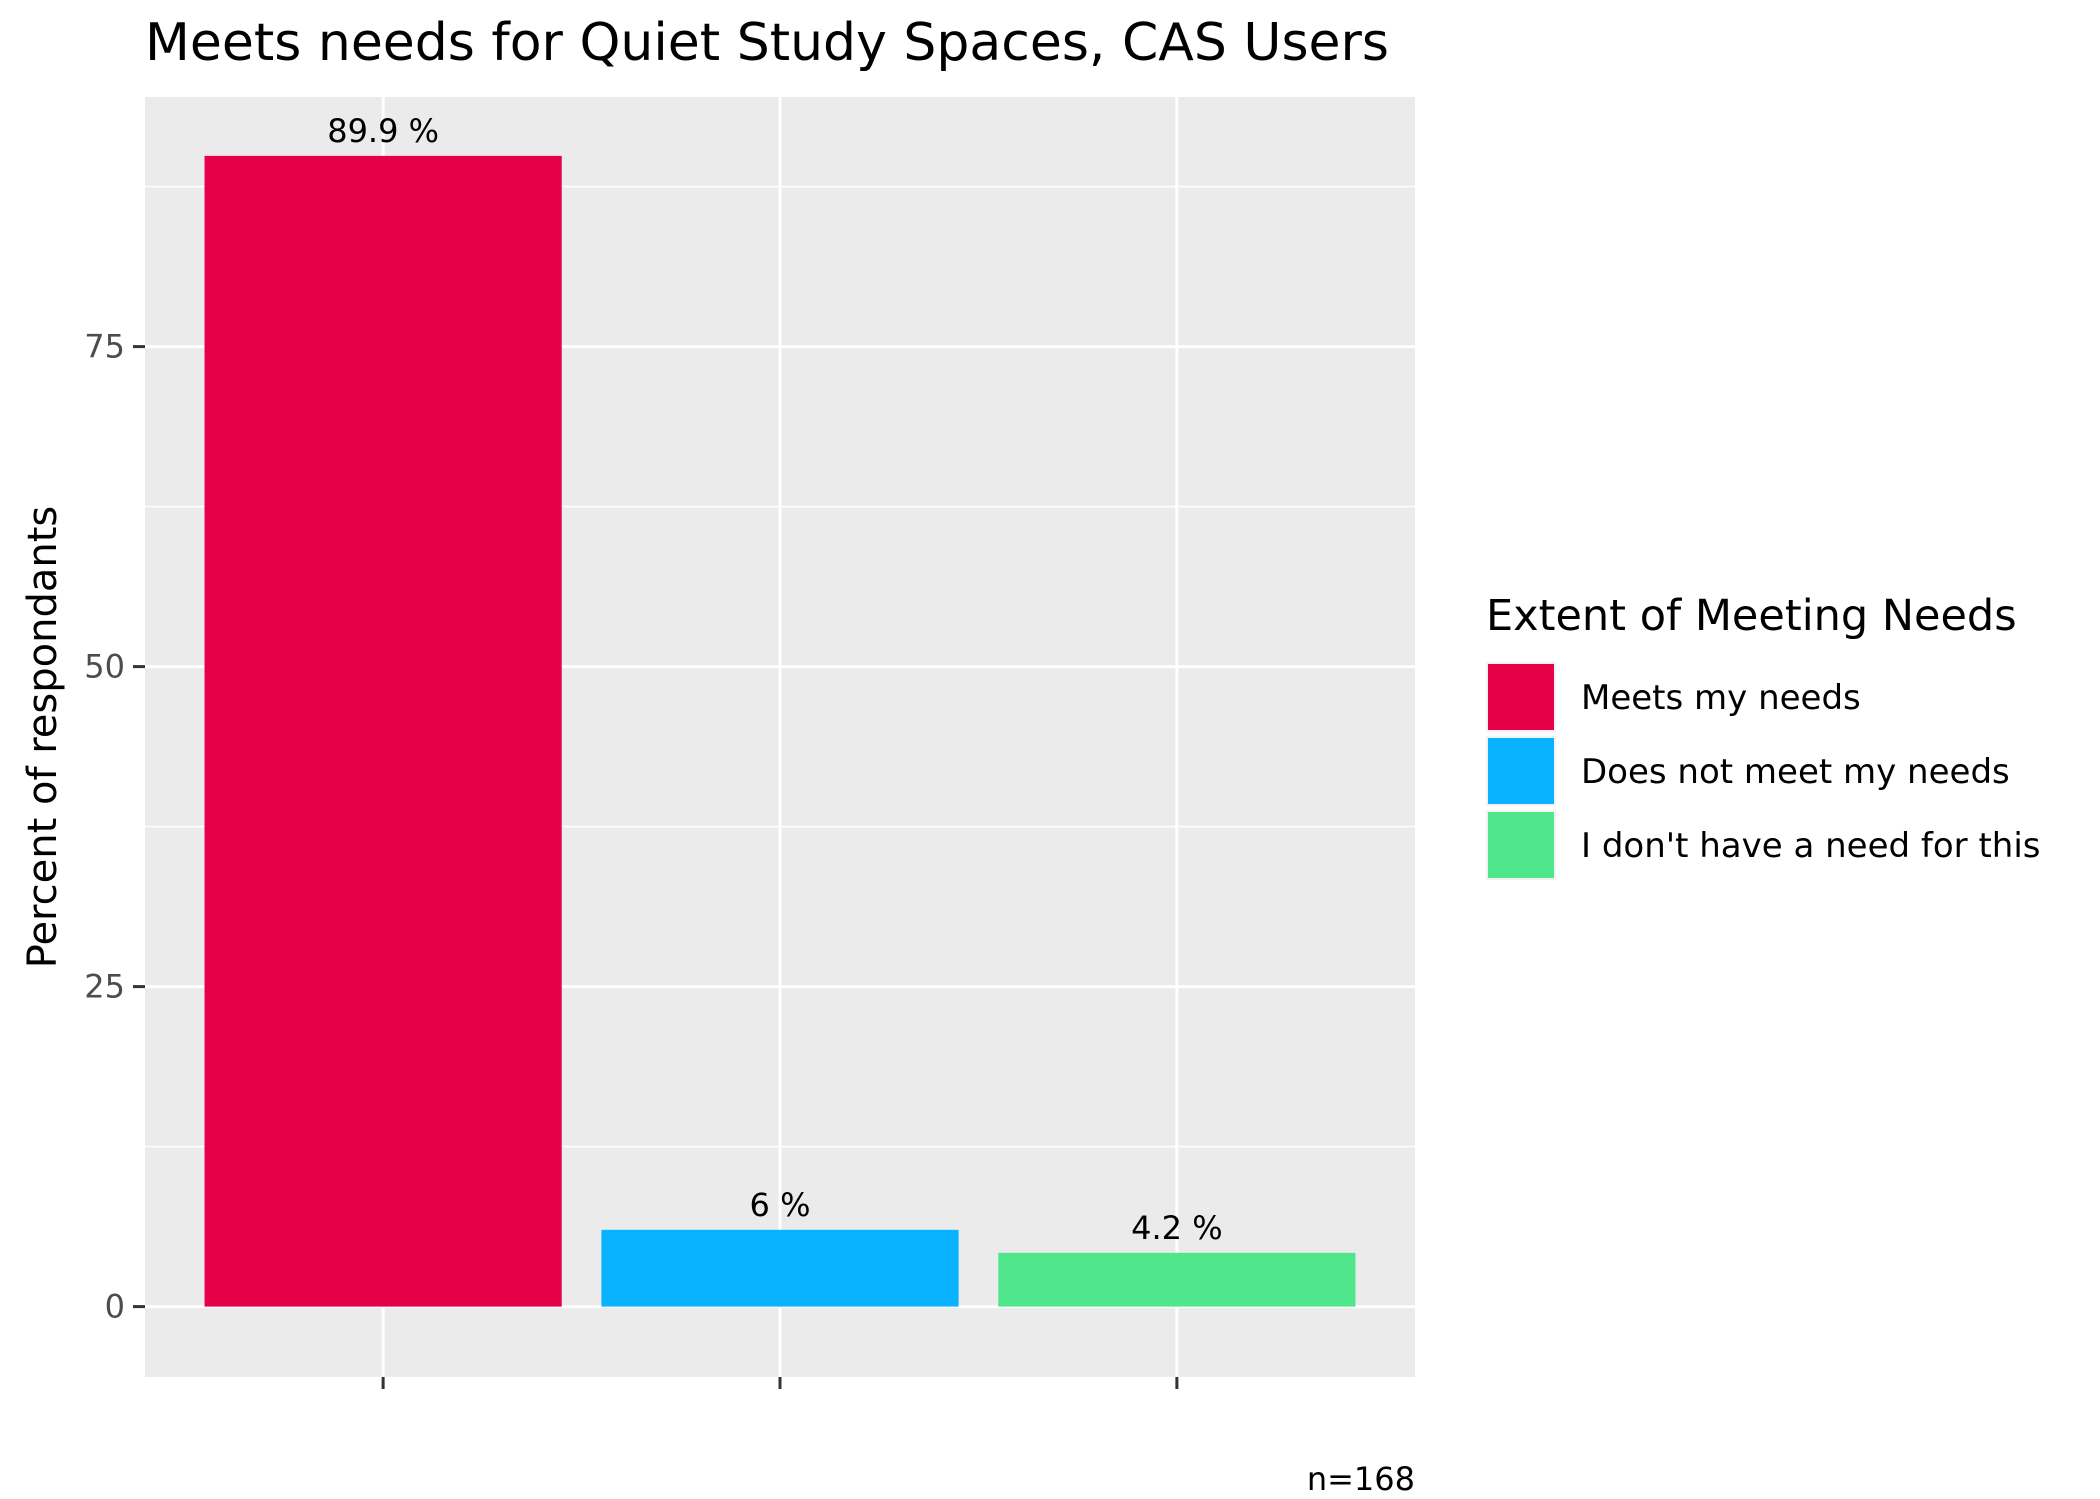 The width and height of the screenshot is (2100, 1499). What do you see at coordinates (383, 131) in the screenshot?
I see `bar-value-label: 89.9 %` at bounding box center [383, 131].